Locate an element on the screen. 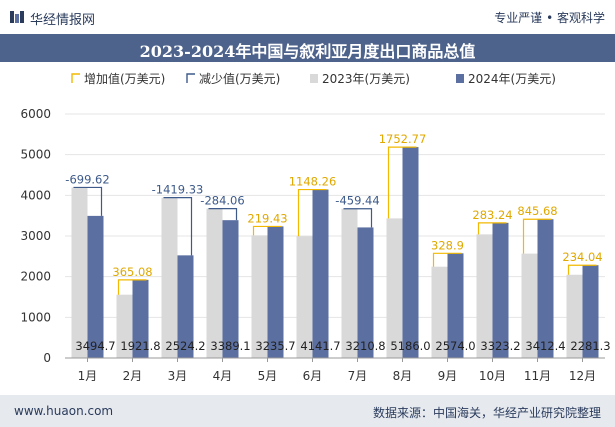  change-label-2: 365.08 is located at coordinates (132, 272).